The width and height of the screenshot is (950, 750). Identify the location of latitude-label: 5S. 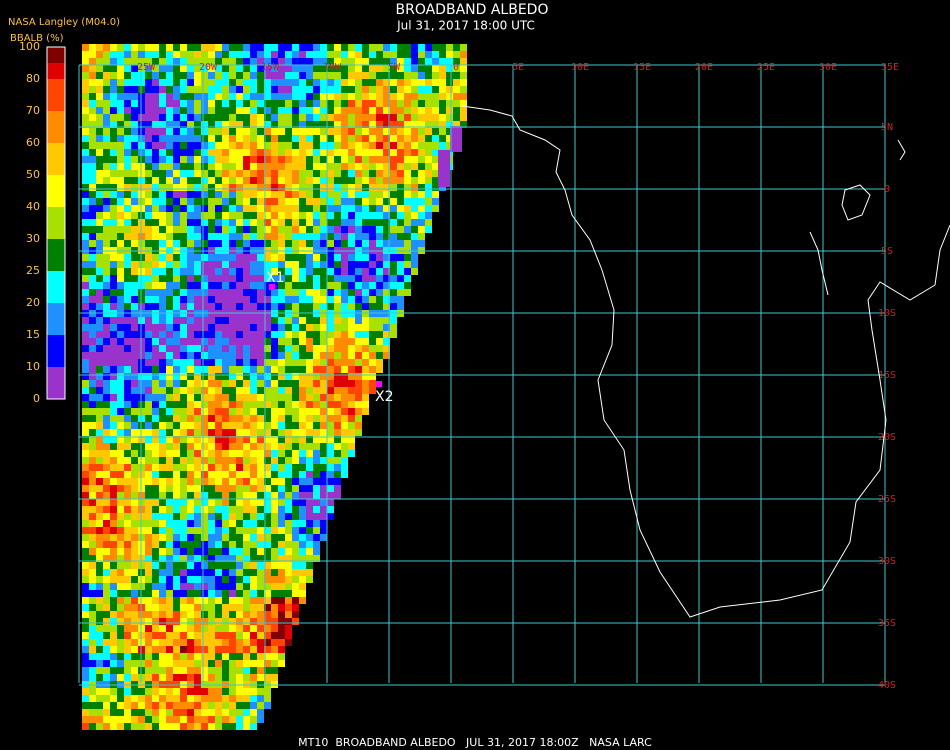
(887, 251).